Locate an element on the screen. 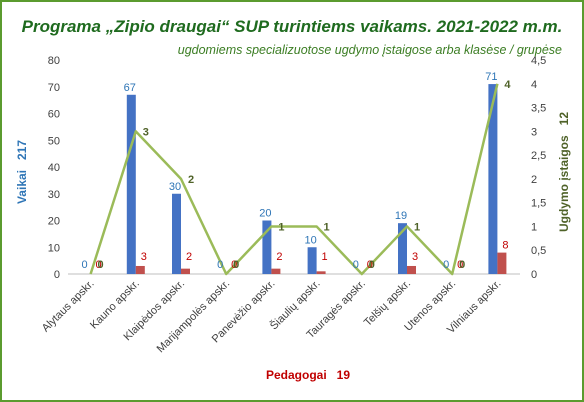  right-axis-tick-label: 2,5 is located at coordinates (538, 156).